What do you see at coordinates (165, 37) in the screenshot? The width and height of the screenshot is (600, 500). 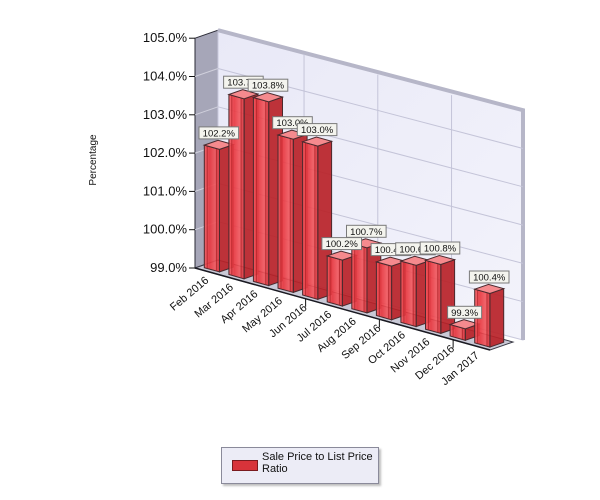 I see `y-tick-label: 105.0%` at bounding box center [165, 37].